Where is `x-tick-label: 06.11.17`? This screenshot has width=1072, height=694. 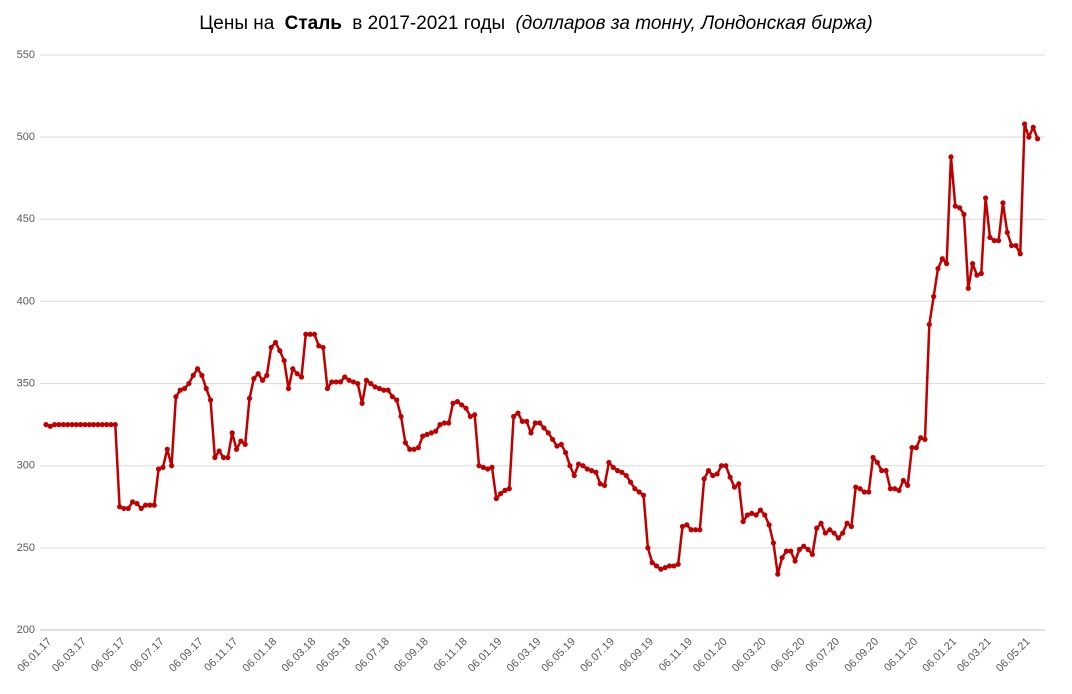 x-tick-label: 06.11.17 is located at coordinates (221, 655).